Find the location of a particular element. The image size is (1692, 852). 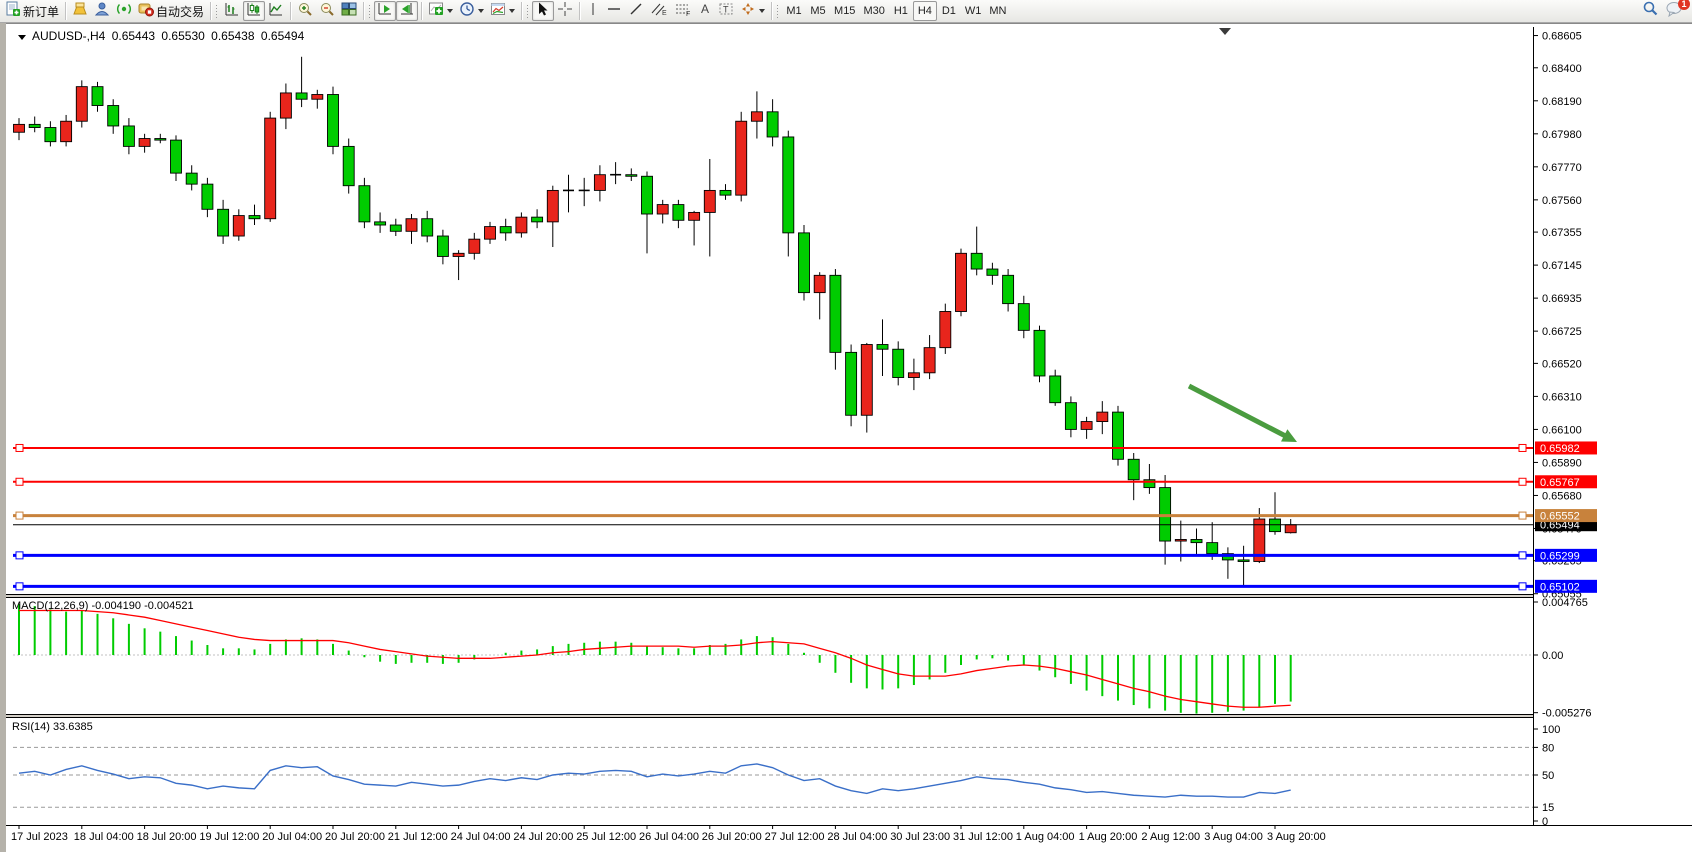

time-axis-label: 20 Jul 20:00 is located at coordinates (355, 837).